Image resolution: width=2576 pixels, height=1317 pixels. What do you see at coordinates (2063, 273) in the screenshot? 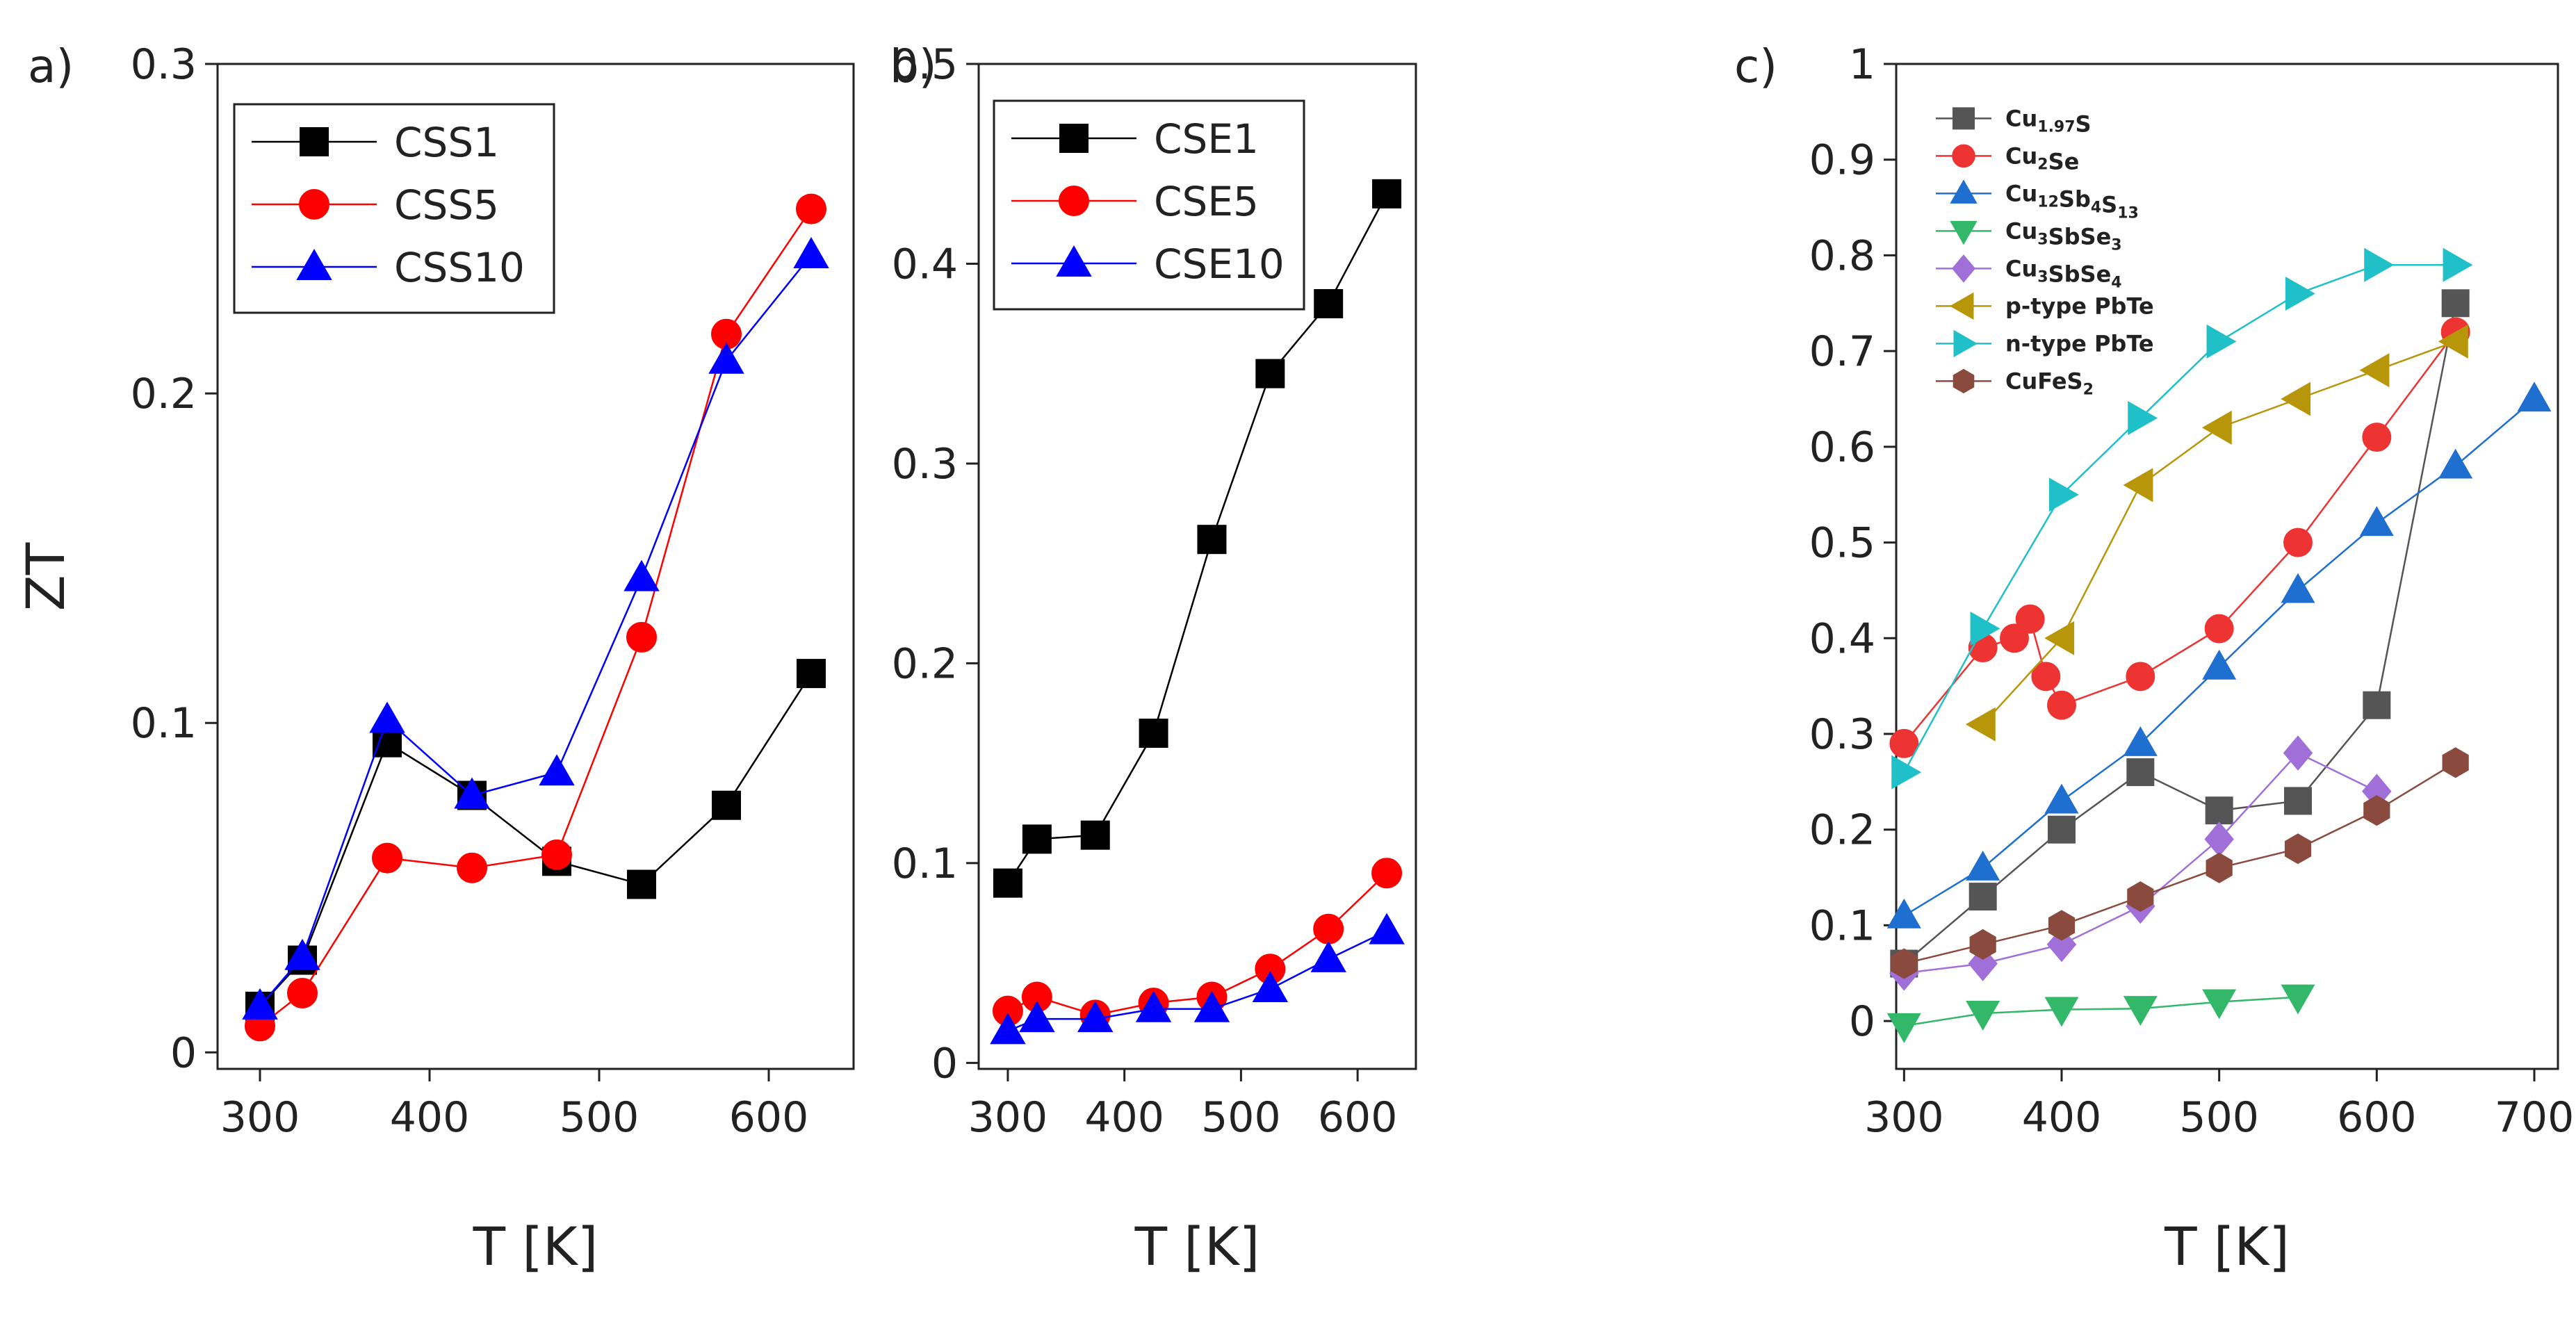
I see `legend-label: Cu3SbSe4` at bounding box center [2063, 273].